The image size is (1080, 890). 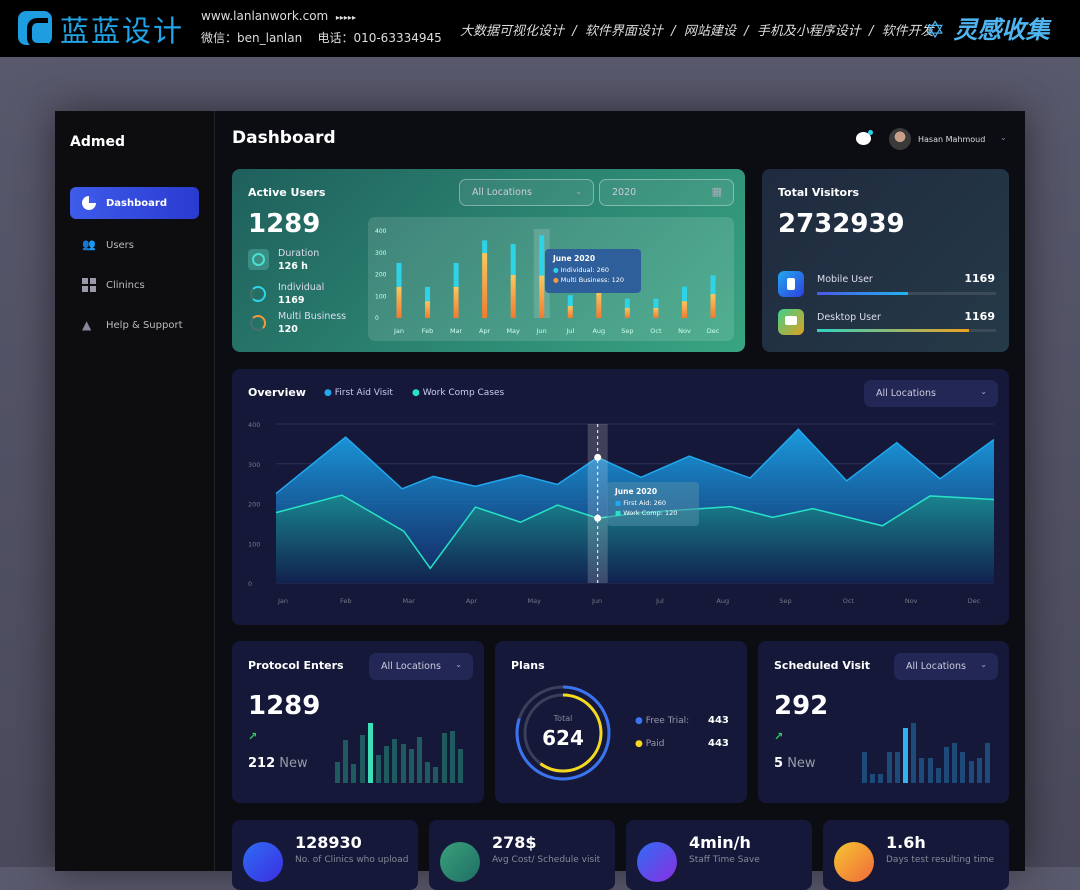 What do you see at coordinates (87, 325) in the screenshot?
I see `warning-icon: ▲` at bounding box center [87, 325].